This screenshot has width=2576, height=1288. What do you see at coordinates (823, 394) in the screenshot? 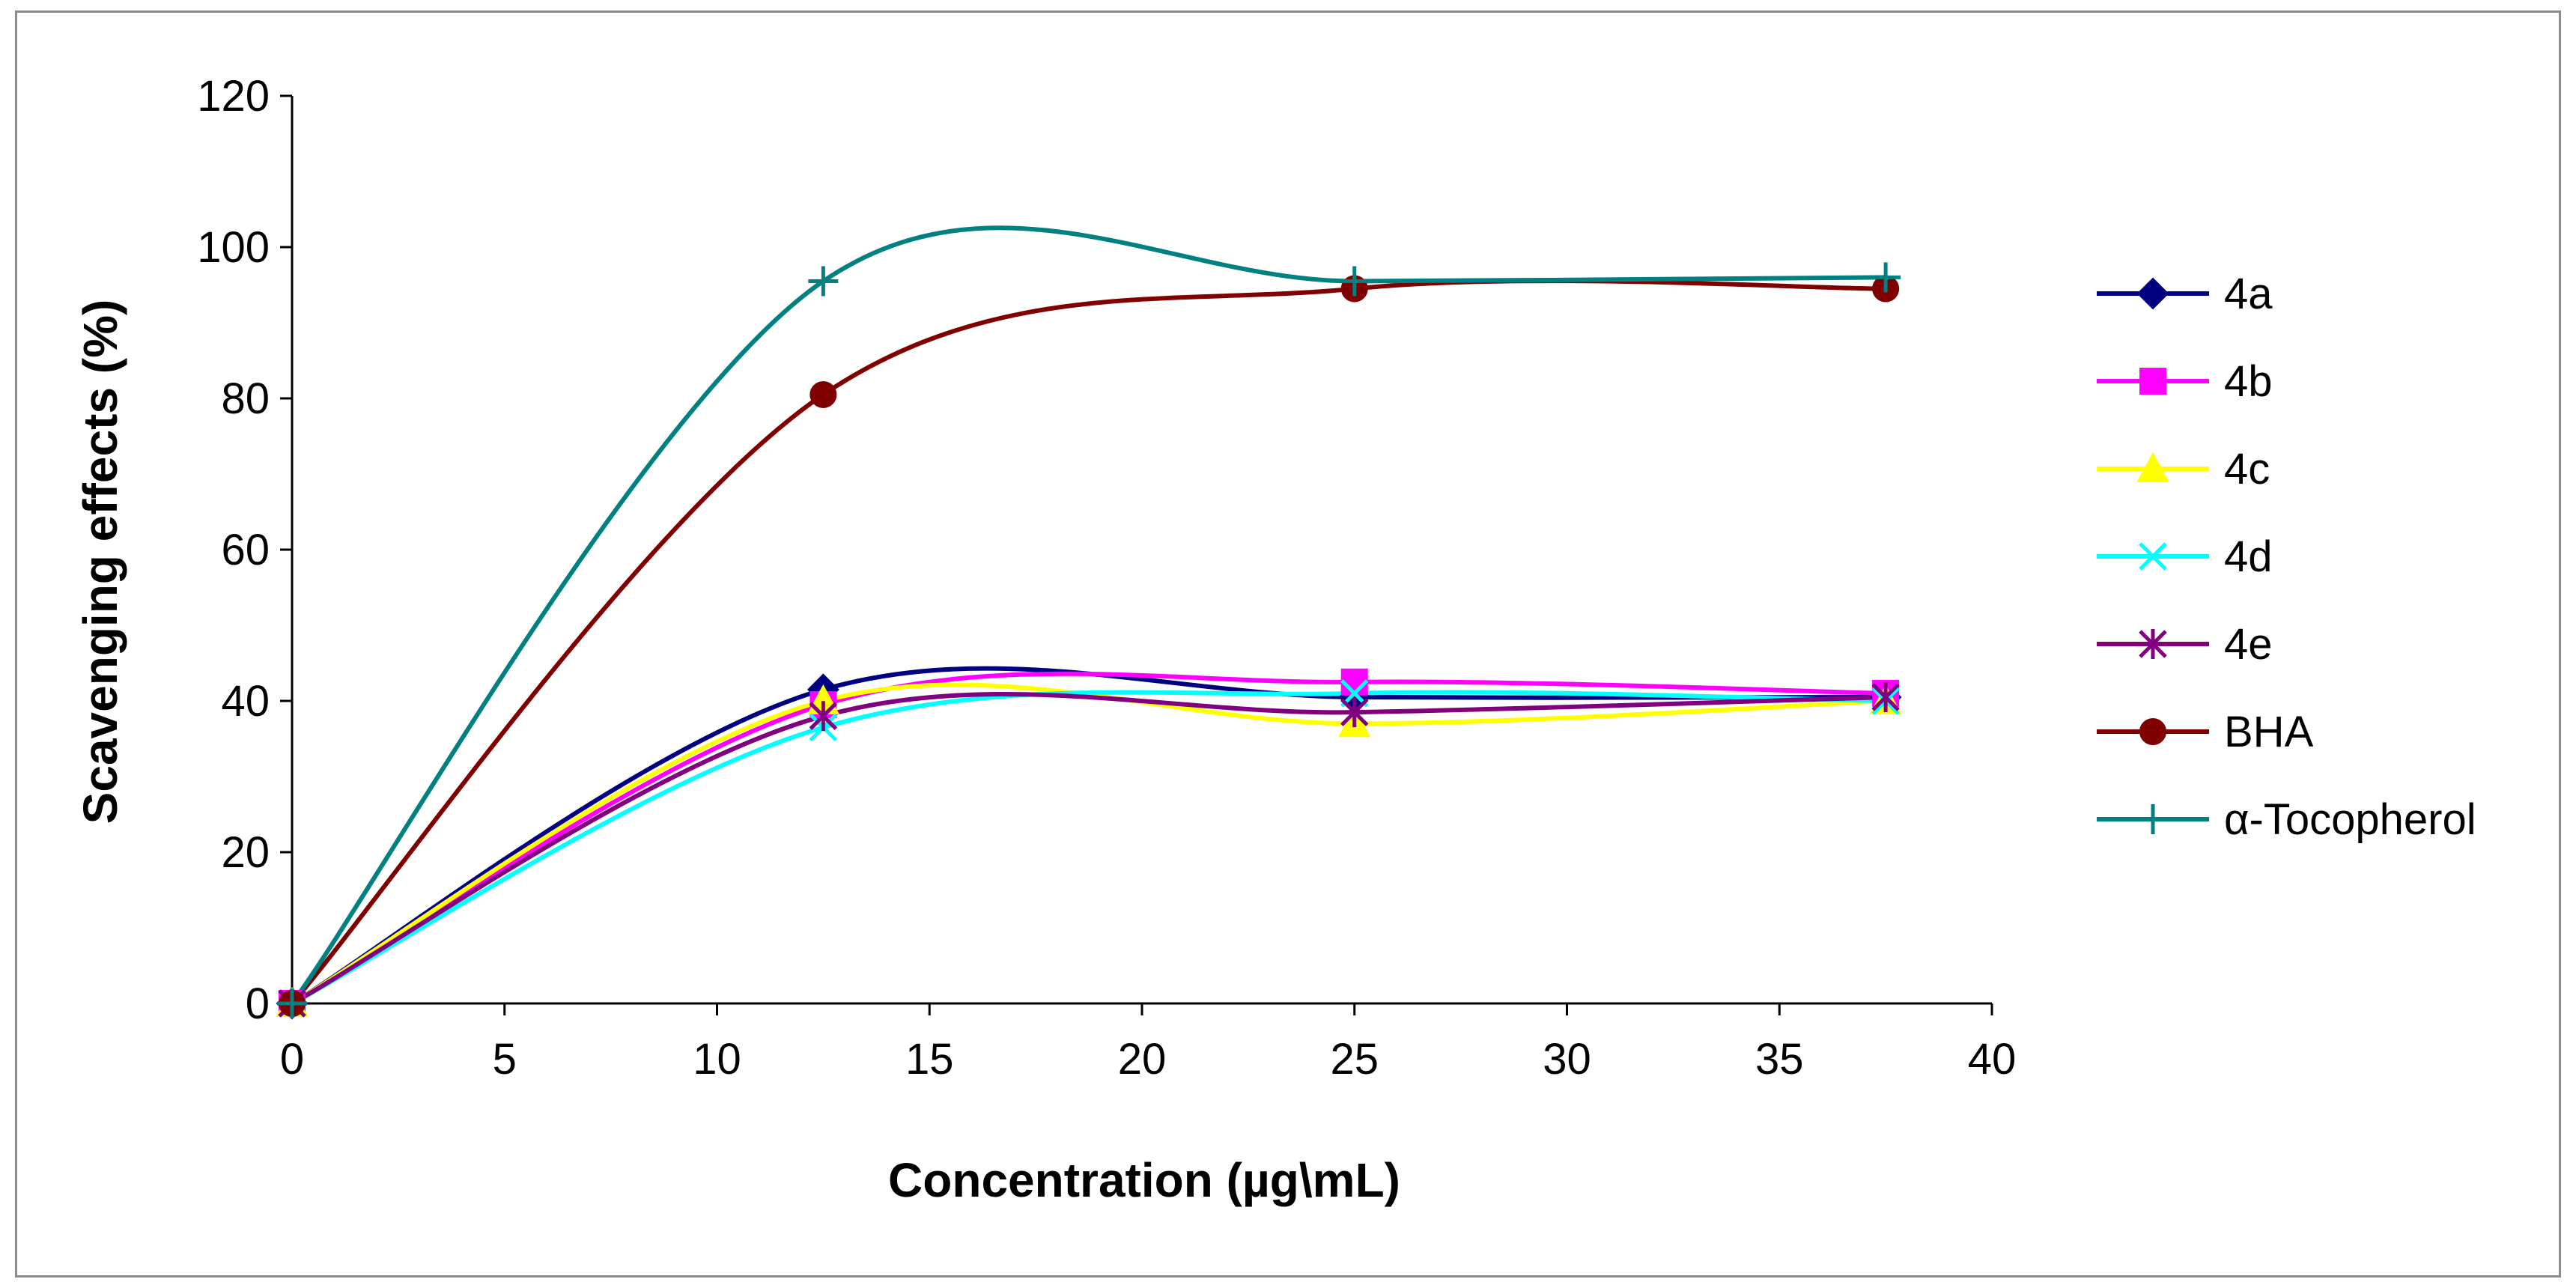
I see `data-point-bha` at bounding box center [823, 394].